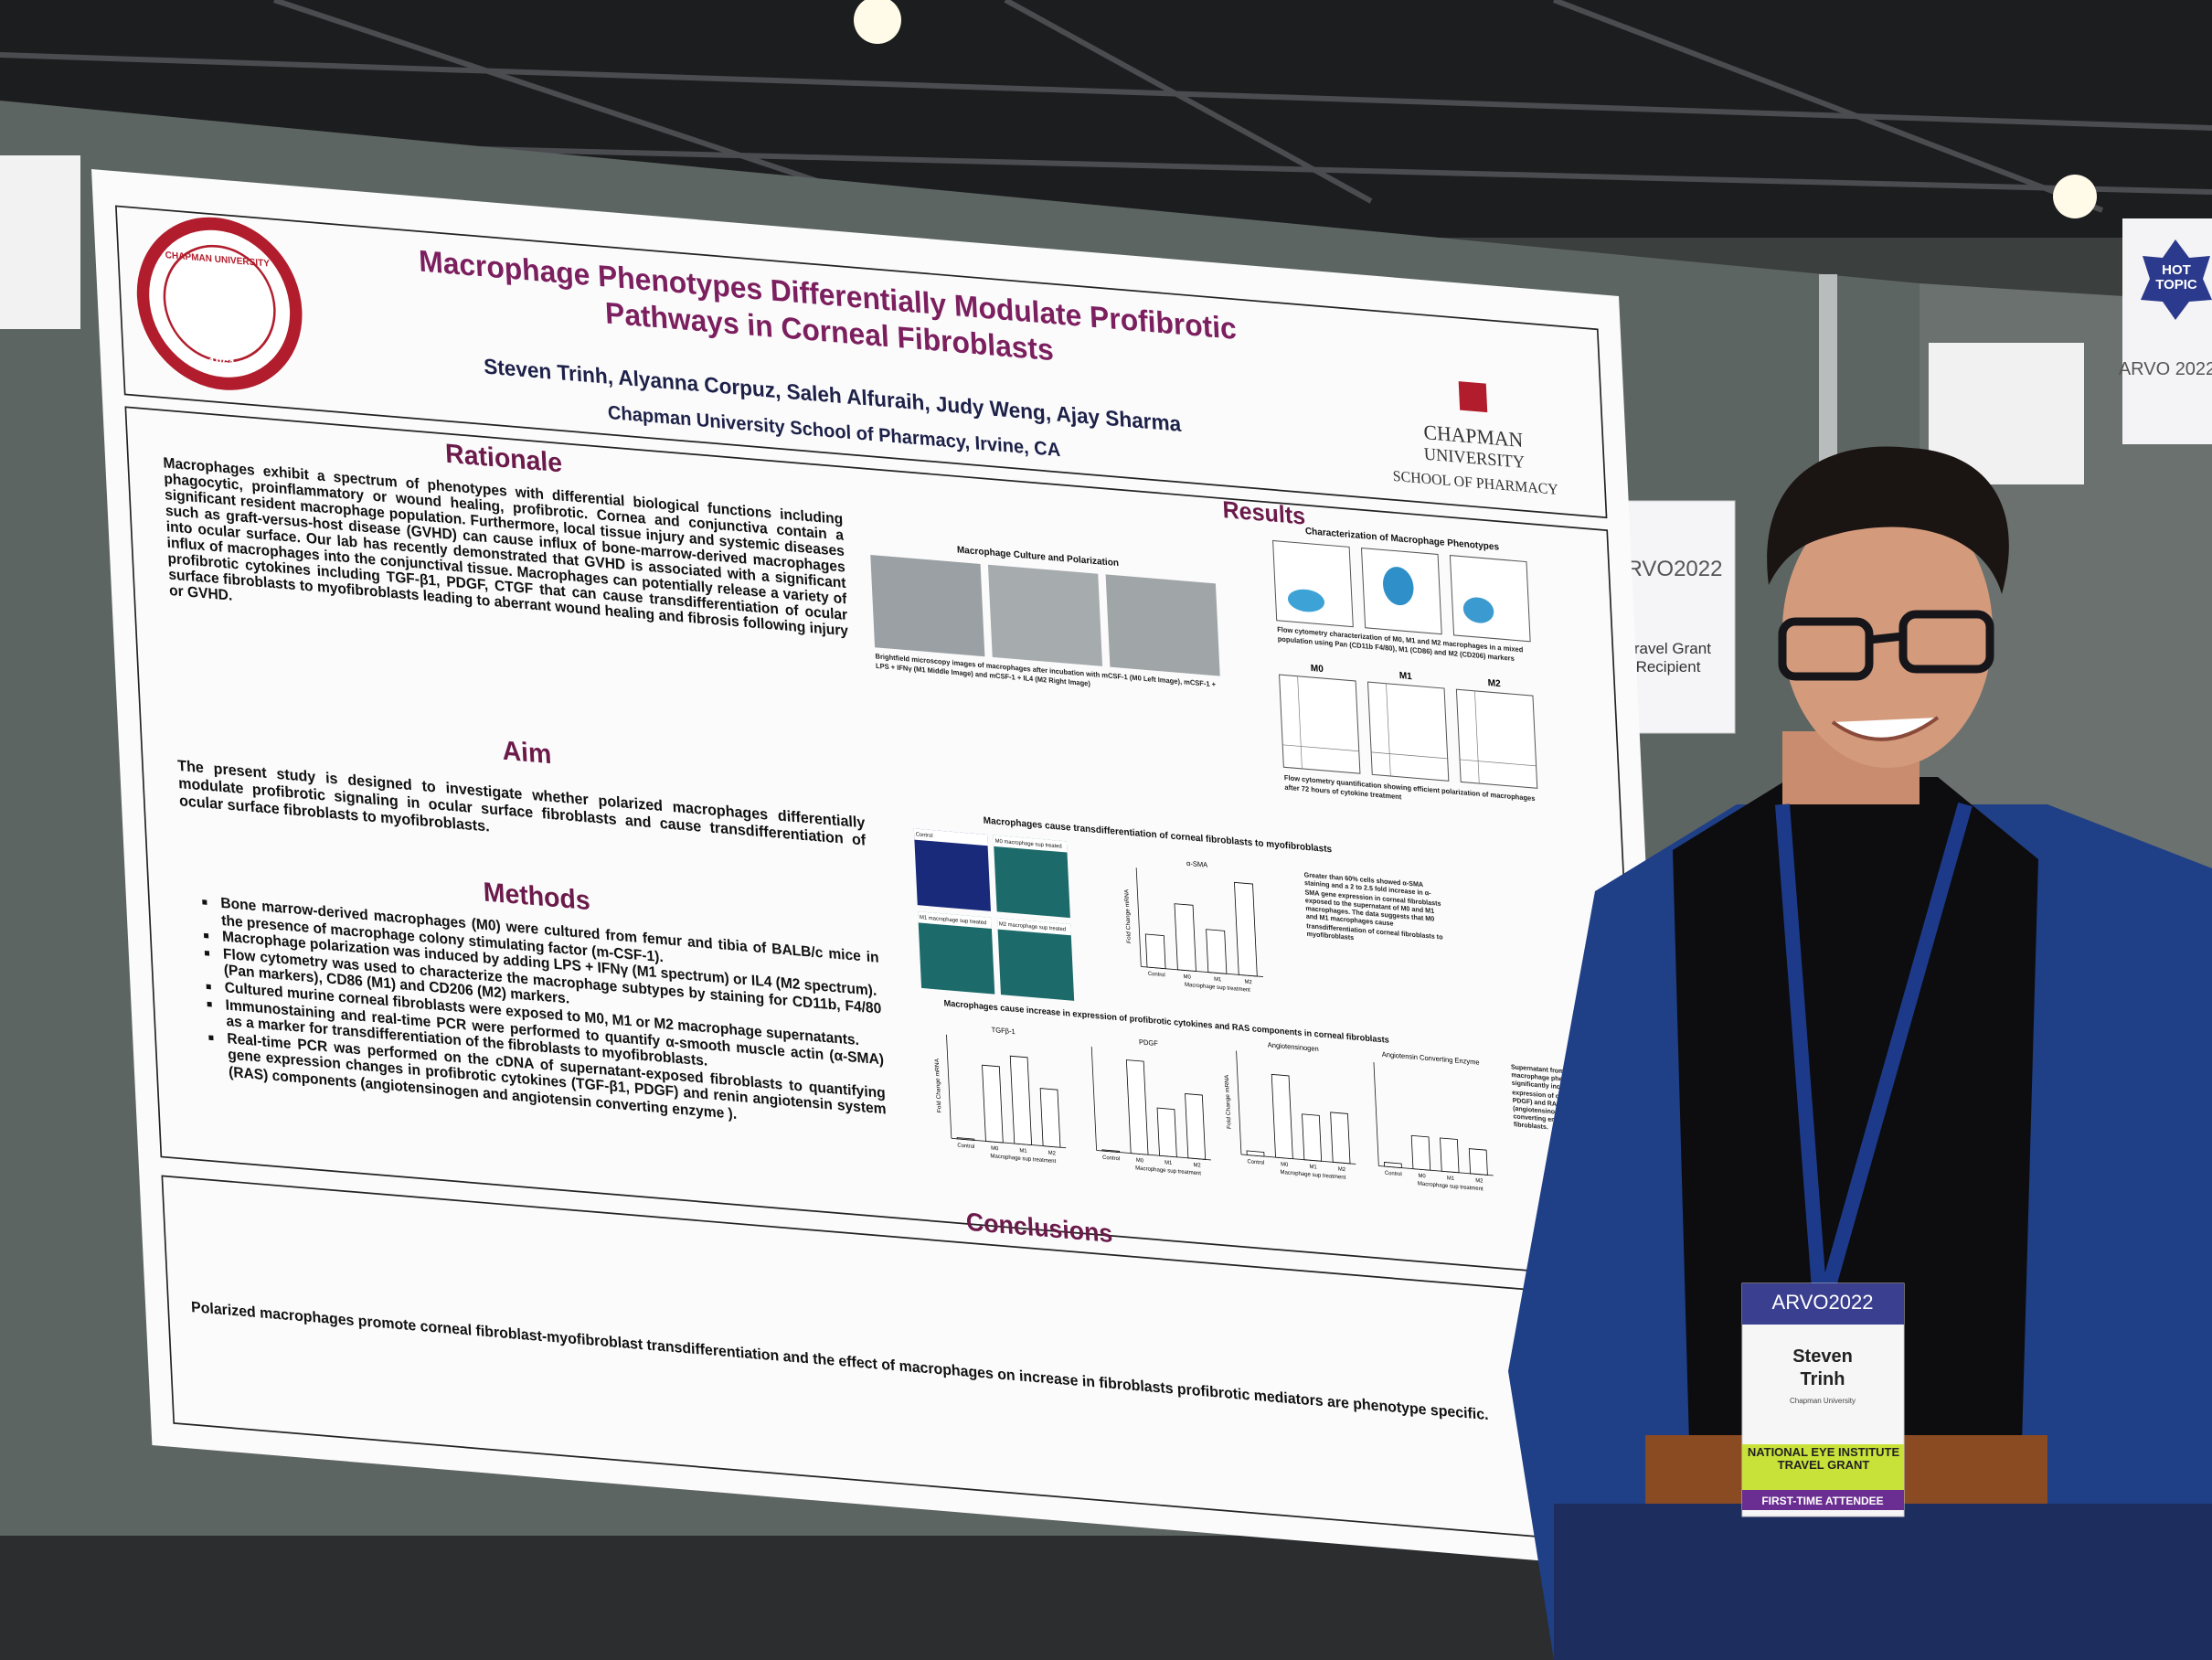  I want to click on face, so click(1887, 631).